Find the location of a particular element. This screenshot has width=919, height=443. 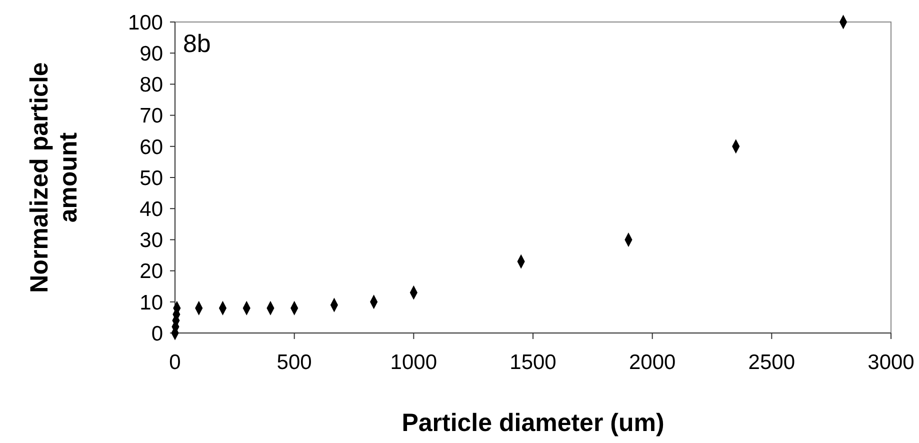

y-tick-label: 100 is located at coordinates (145, 22).